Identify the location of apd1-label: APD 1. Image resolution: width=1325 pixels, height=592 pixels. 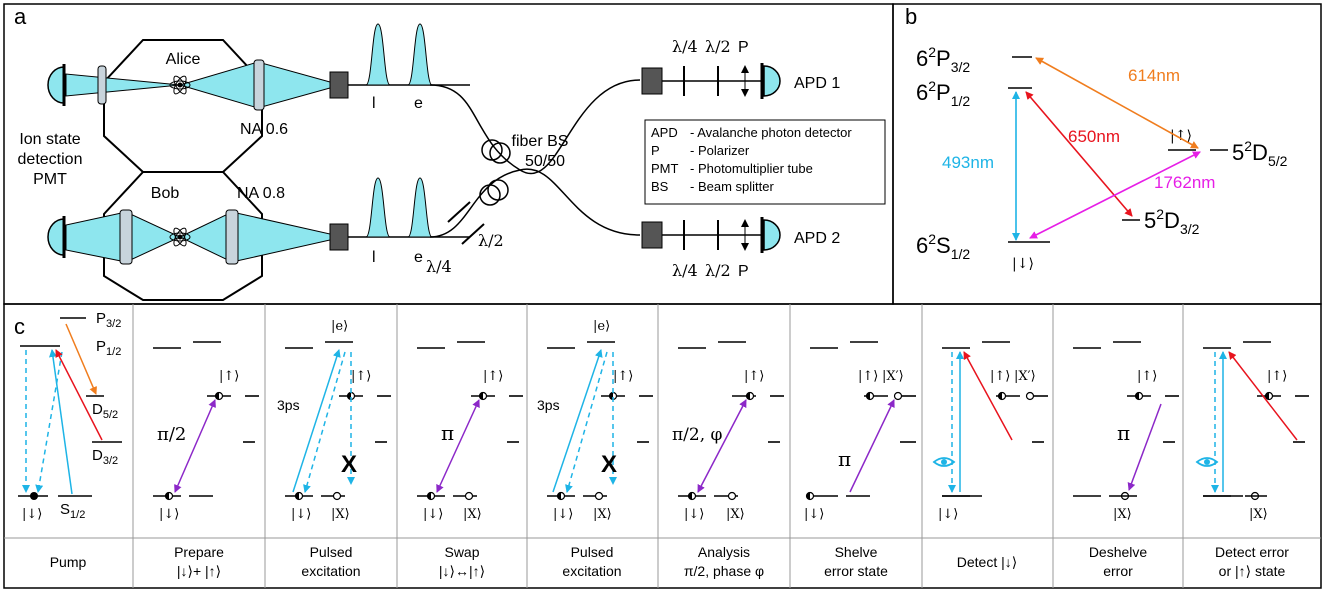
(817, 83).